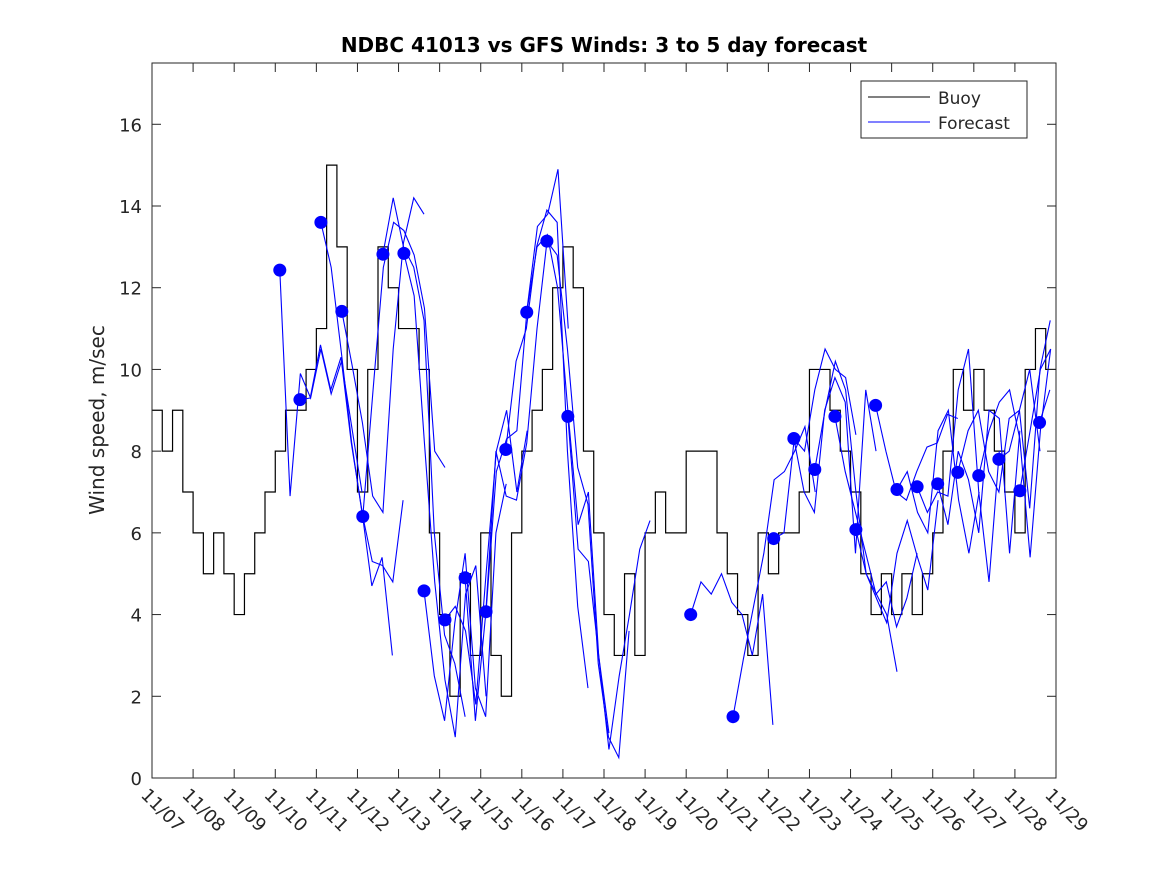 The image size is (1167, 879). I want to click on legend-box, so click(944, 109).